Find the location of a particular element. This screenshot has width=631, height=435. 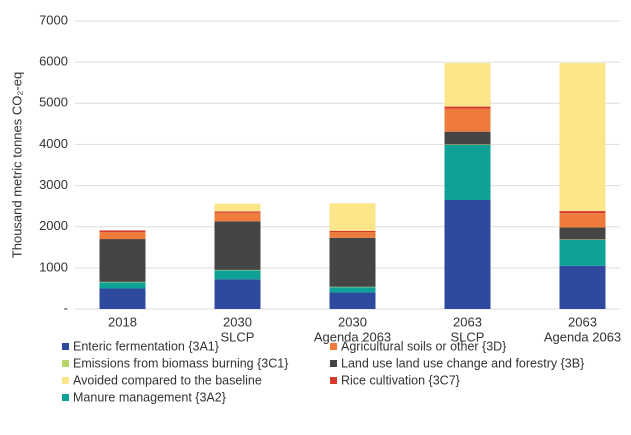

legend-label: Emissions from biomass burning {3C1} is located at coordinates (180, 363).